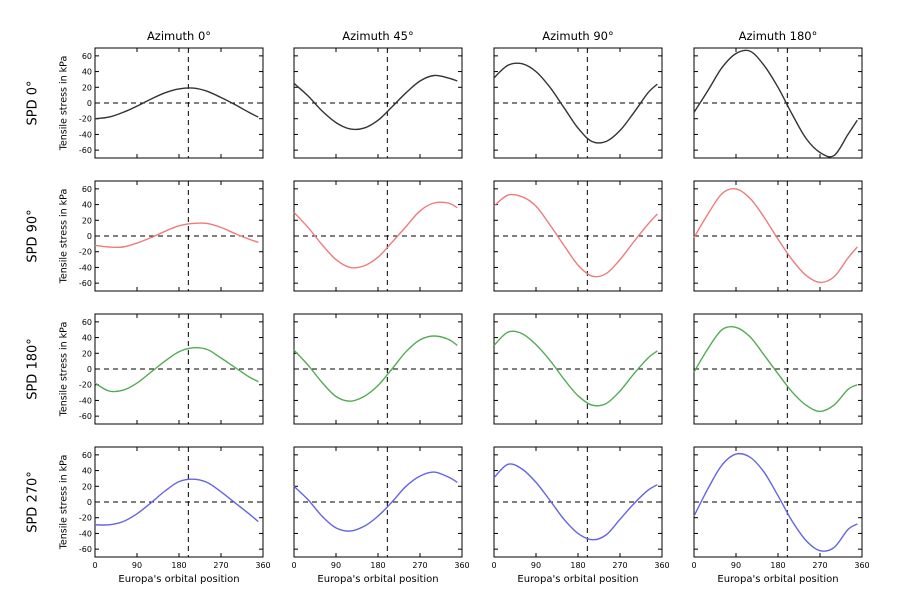 The width and height of the screenshot is (900, 616). What do you see at coordinates (87, 338) in the screenshot?
I see `y-tick-label-2-0-40: 40` at bounding box center [87, 338].